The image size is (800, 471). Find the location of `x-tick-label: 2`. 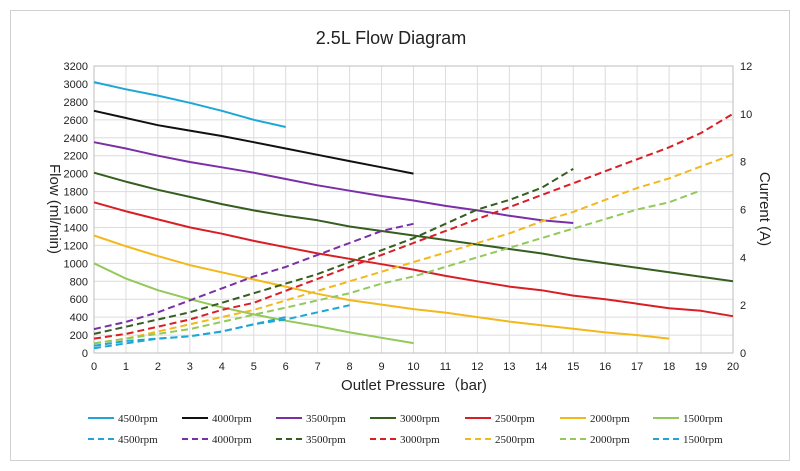

x-tick-label: 2 is located at coordinates (158, 367).